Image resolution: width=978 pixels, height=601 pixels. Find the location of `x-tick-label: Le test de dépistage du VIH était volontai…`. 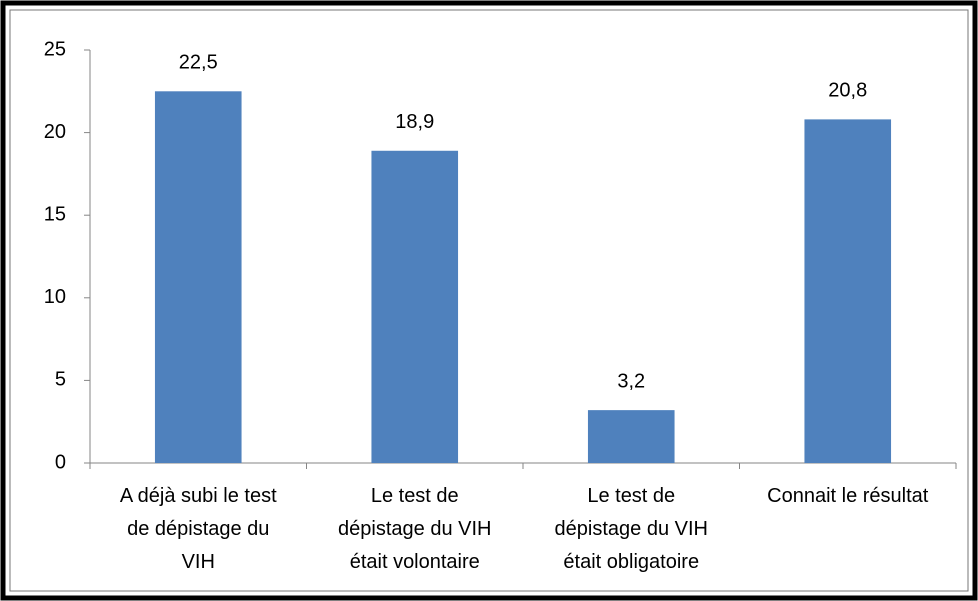

x-tick-label: Le test de dépistage du VIH était volontai… is located at coordinates (414, 529).